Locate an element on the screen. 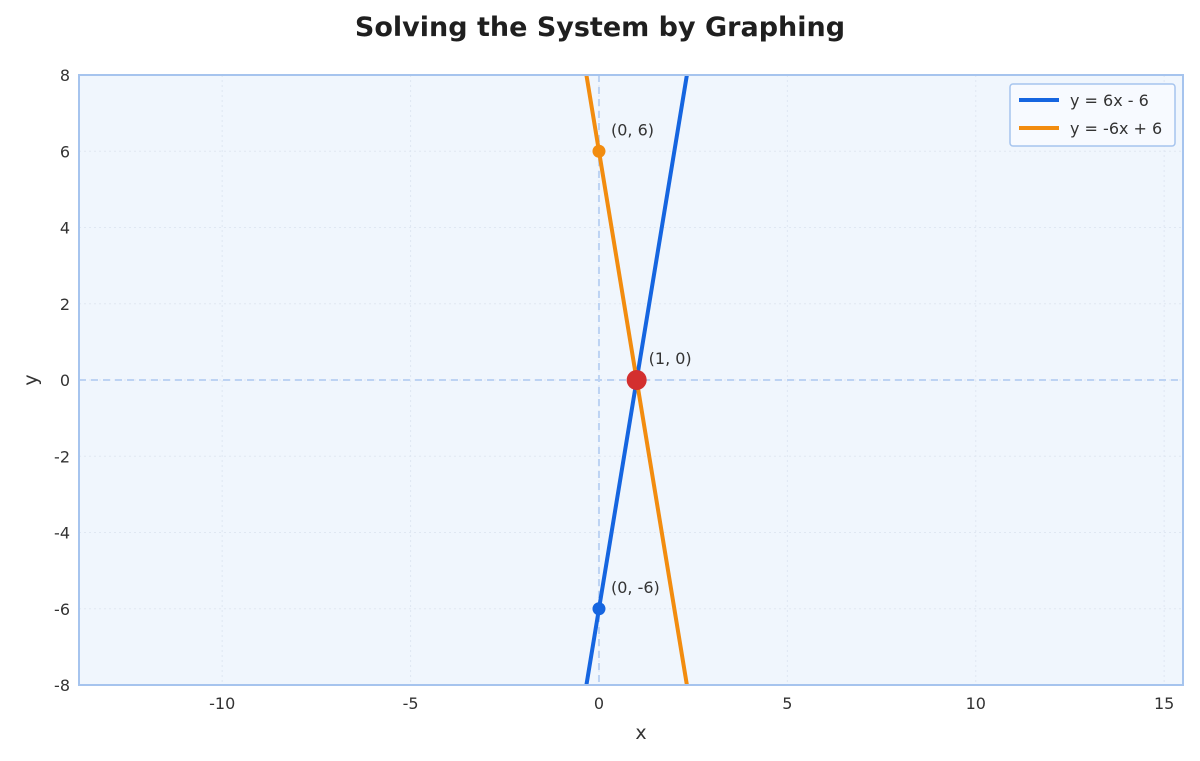 The height and width of the screenshot is (761, 1200). x-tick-label: 0 is located at coordinates (599, 703).